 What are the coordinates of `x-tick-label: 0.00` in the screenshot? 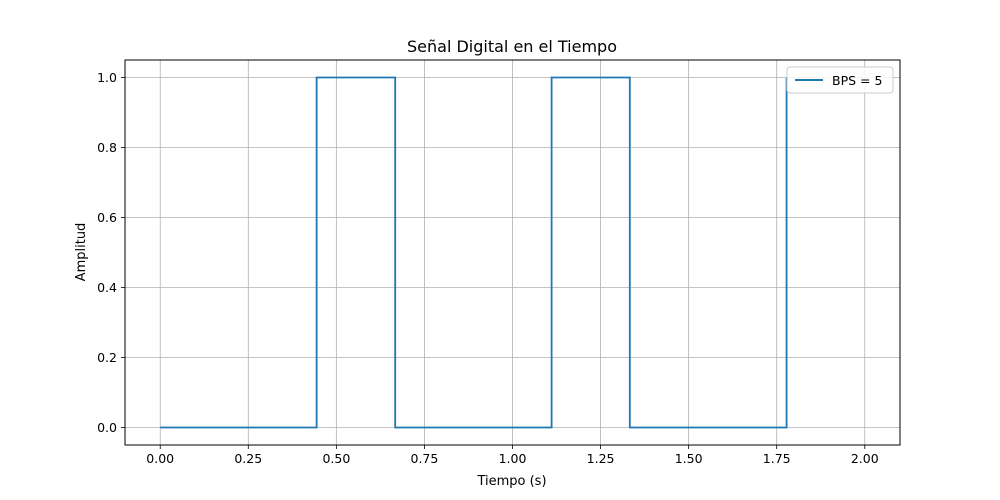 It's located at (160, 458).